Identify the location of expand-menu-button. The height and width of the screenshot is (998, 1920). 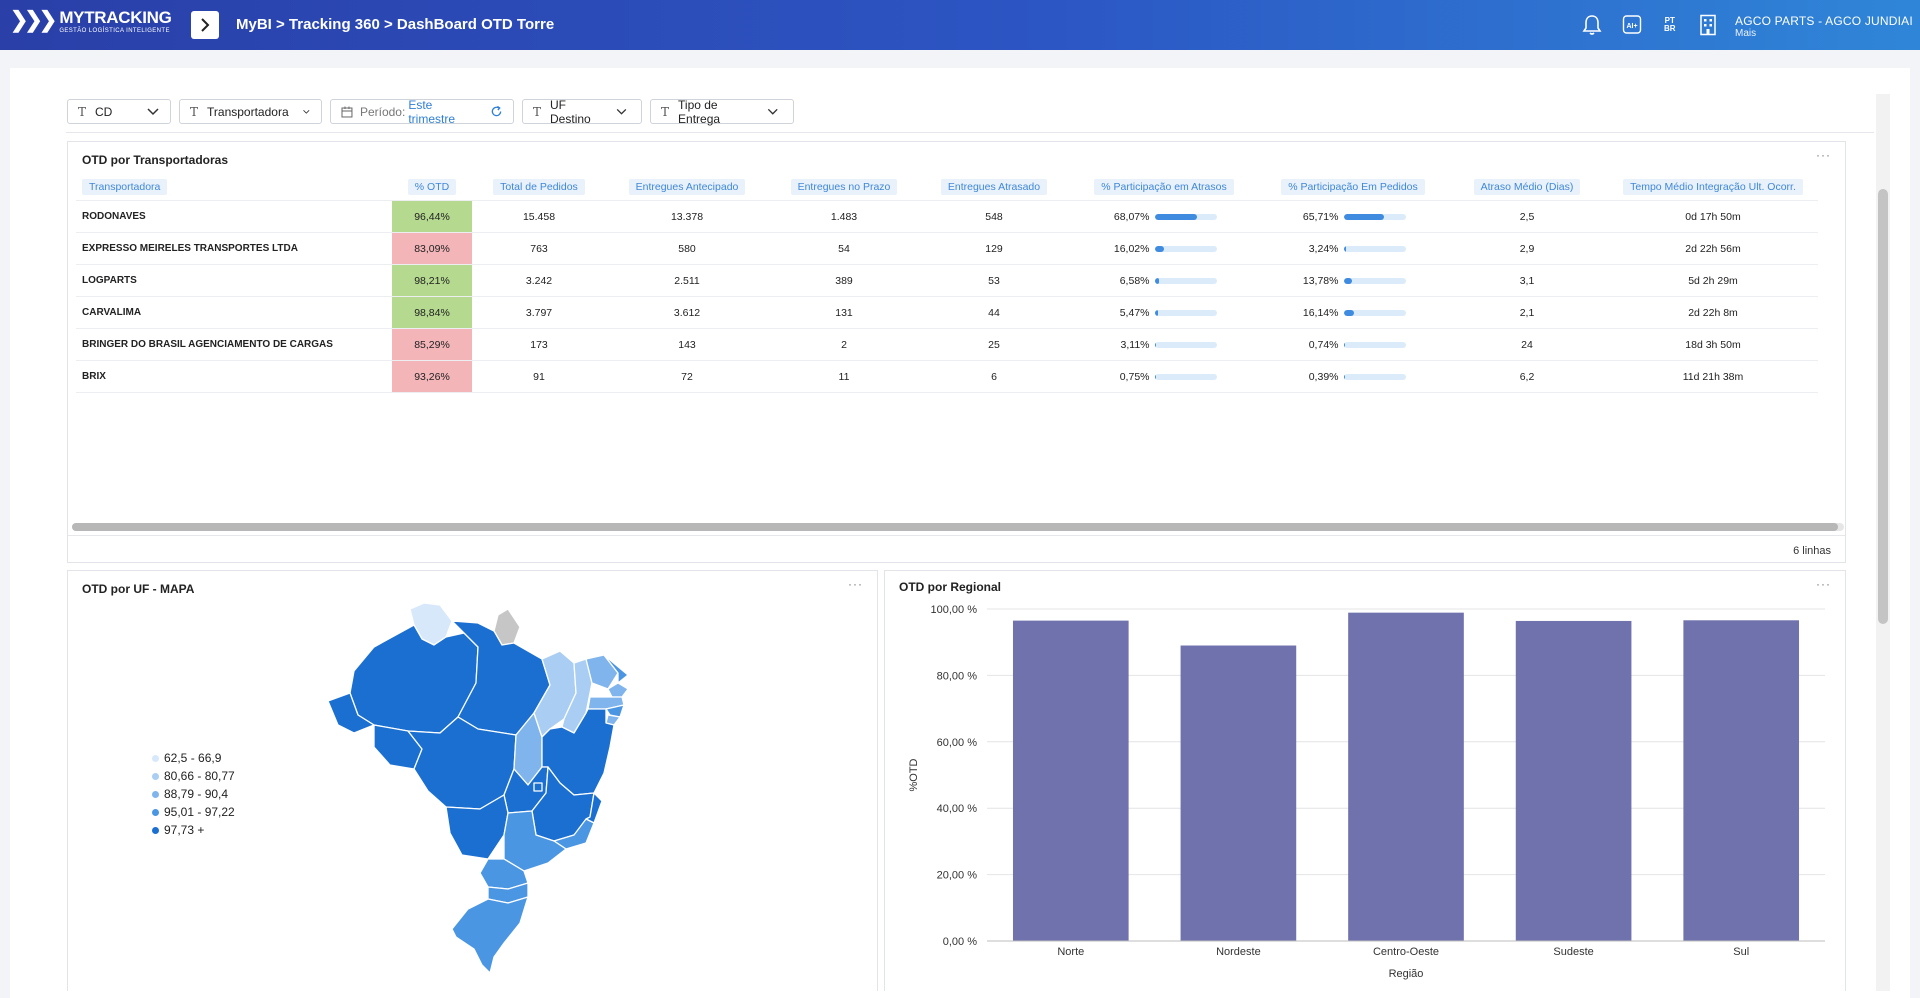
(205, 25).